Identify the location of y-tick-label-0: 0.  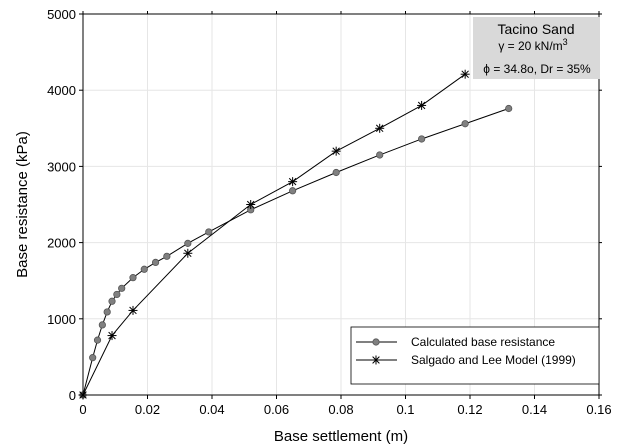
(72, 395).